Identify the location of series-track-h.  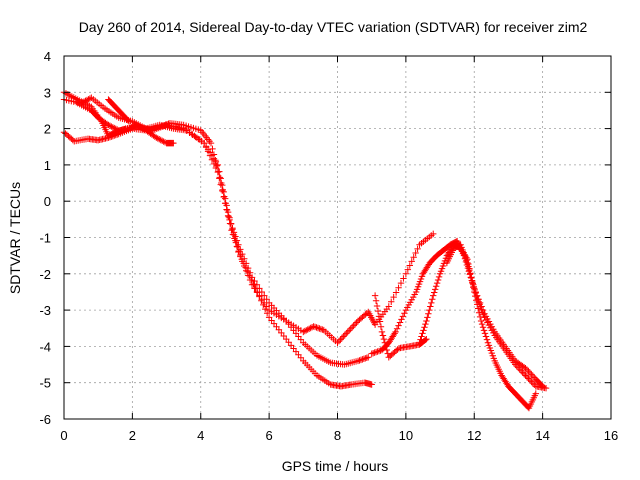
(477, 326).